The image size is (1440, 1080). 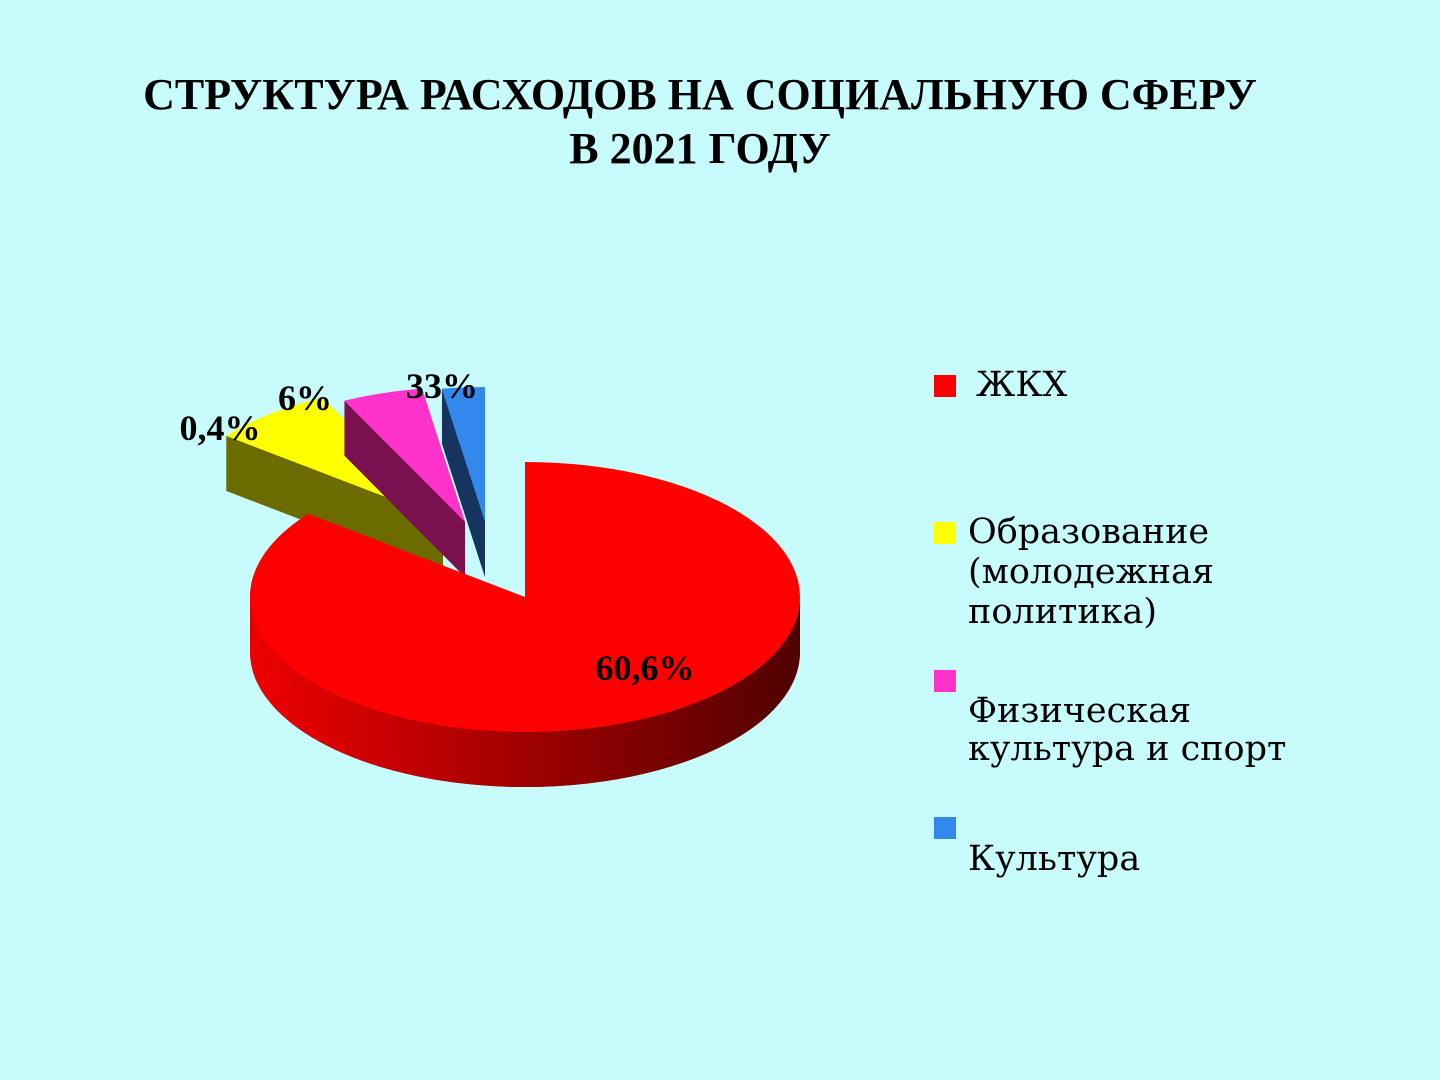 I want to click on pie-slice-culture, so click(x=463, y=454).